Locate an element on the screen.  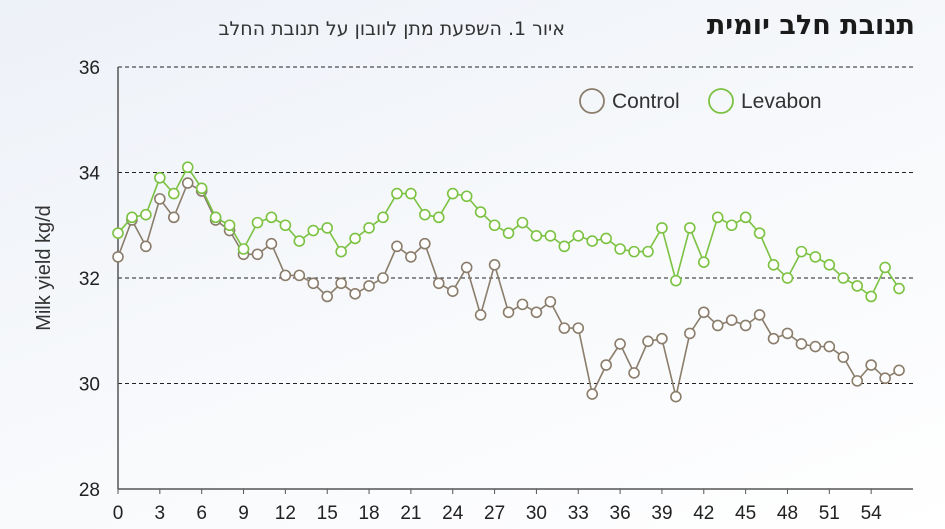
y-tick-label: 30 is located at coordinates (89, 385).